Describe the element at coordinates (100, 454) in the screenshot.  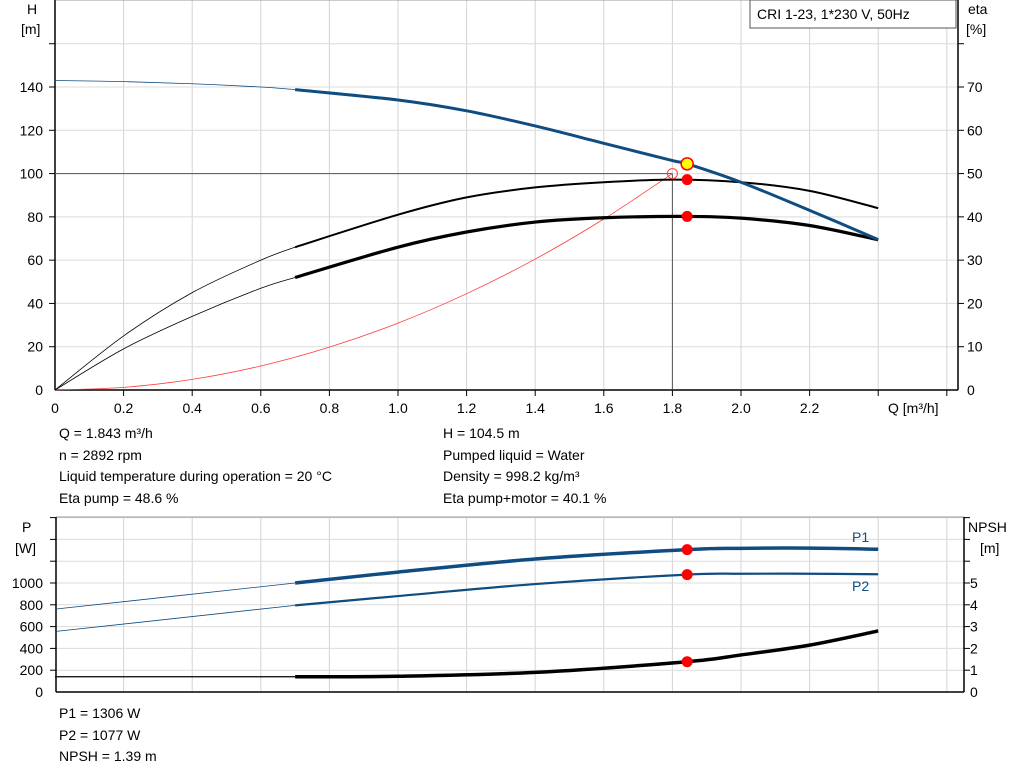
I see `info-speed: n = 2892 rpm` at that location.